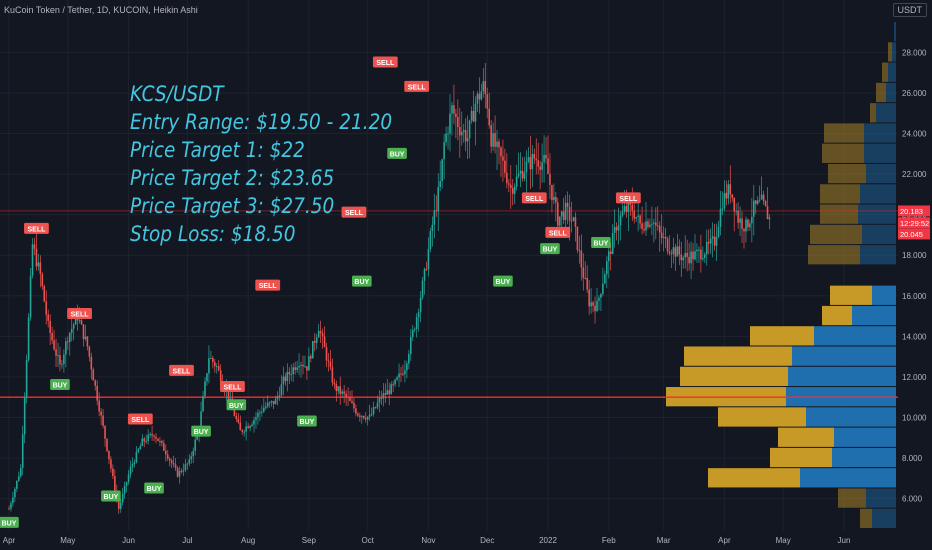  Describe the element at coordinates (914, 255) in the screenshot. I see `y-tick-label: 18.000` at that location.